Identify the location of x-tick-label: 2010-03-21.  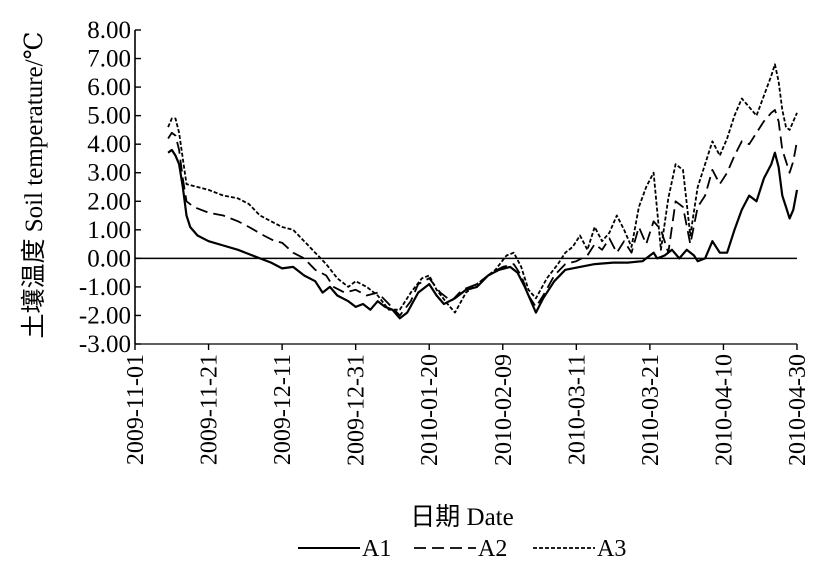
(651, 410).